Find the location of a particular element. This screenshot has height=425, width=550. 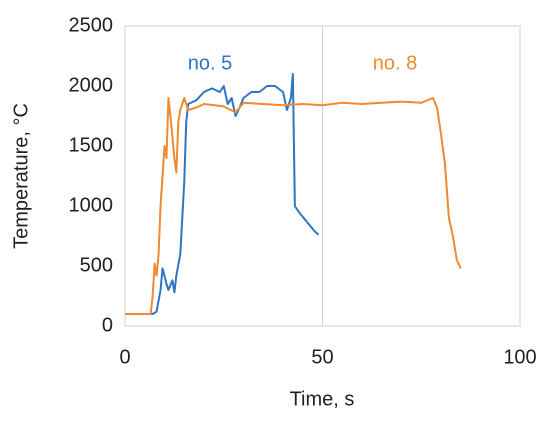

y-tick-label: 0 is located at coordinates (107, 325).